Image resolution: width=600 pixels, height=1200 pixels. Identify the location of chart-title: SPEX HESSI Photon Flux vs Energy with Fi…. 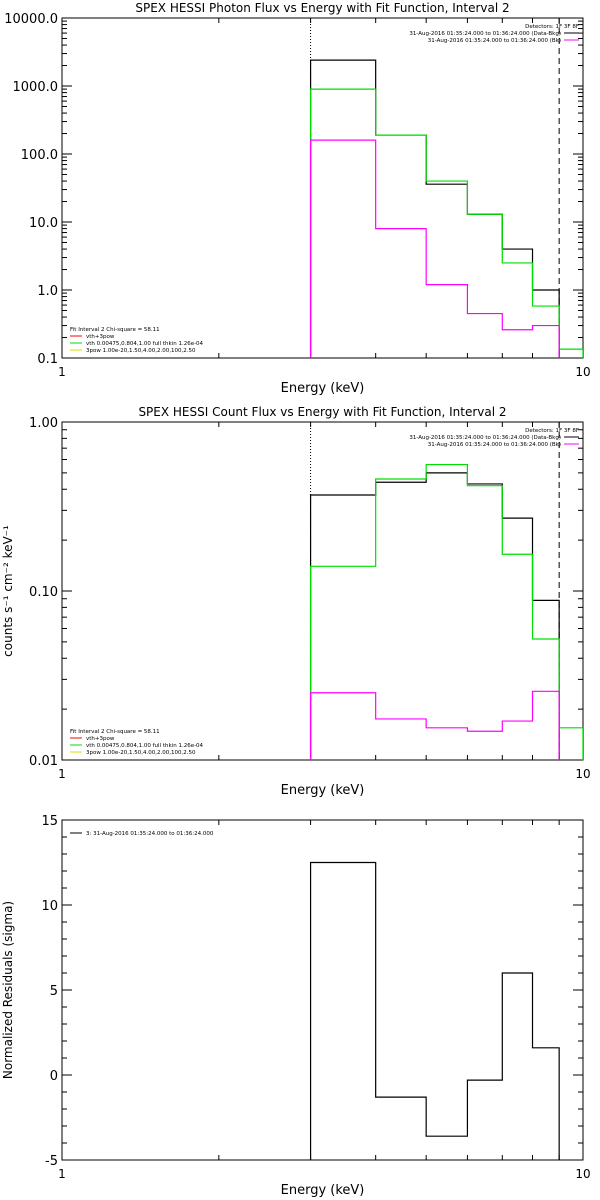
(322, 8).